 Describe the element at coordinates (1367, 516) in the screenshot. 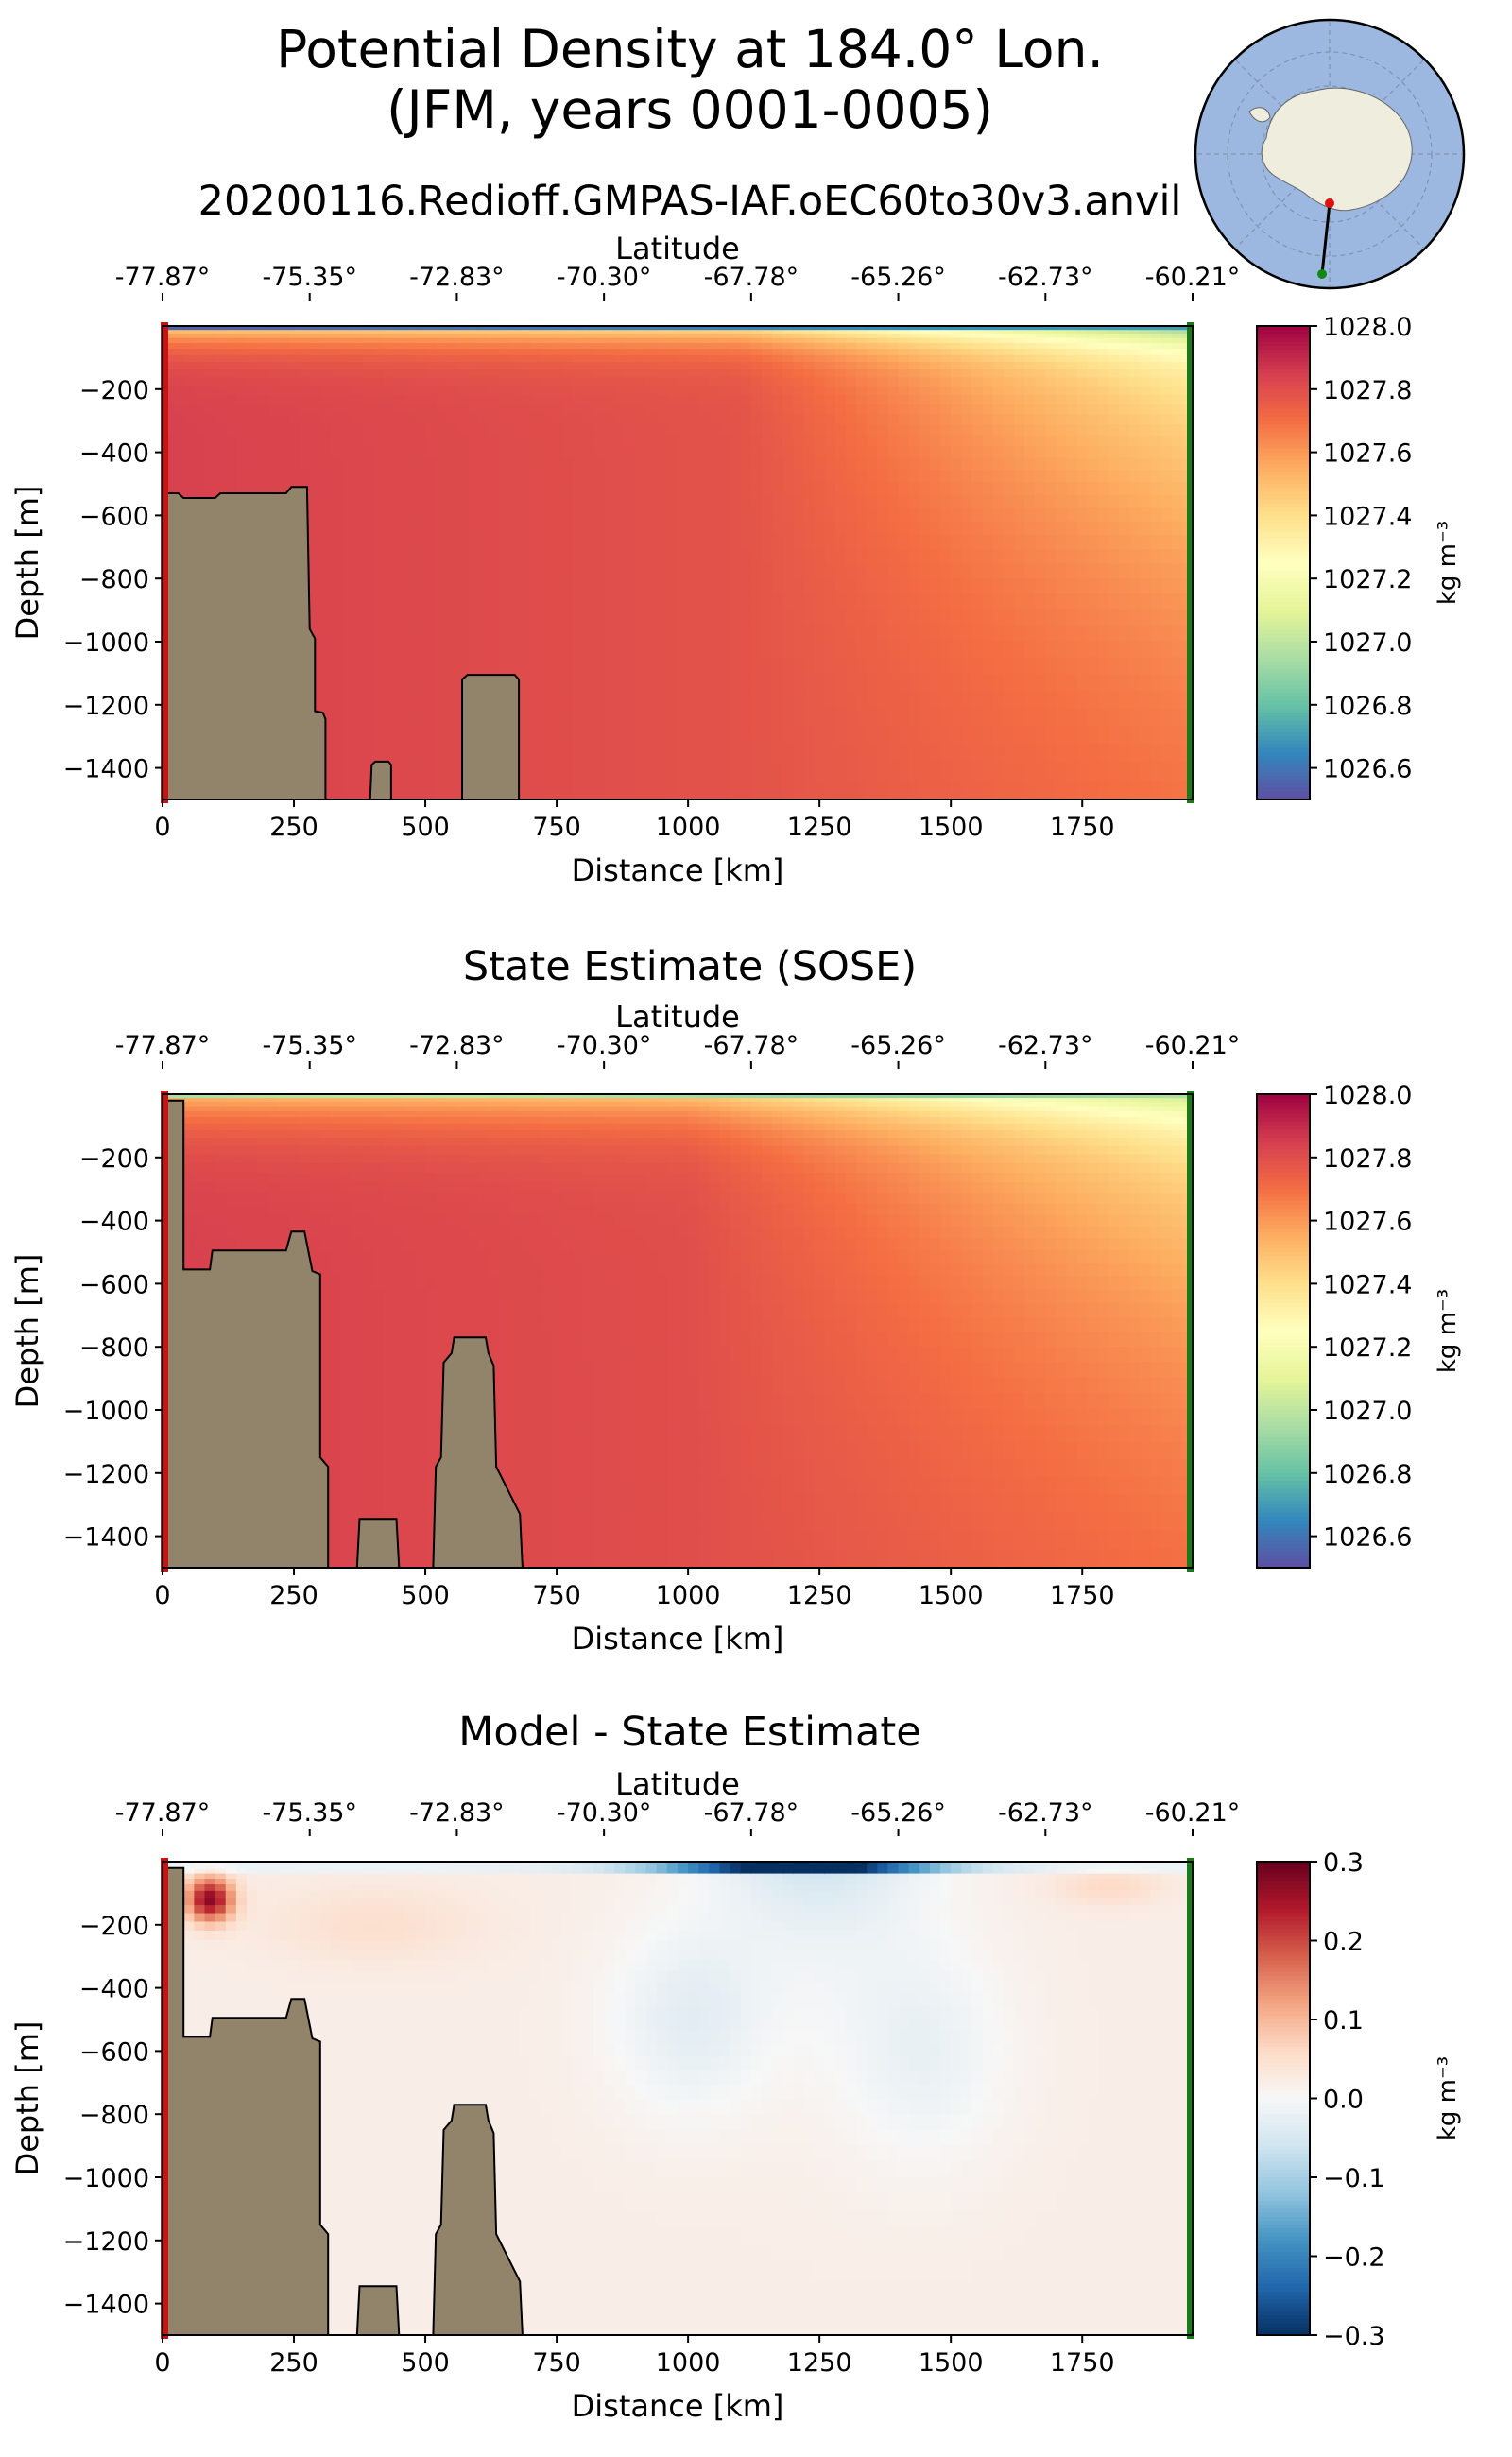

I see `colorbar-tick-label: 1027.4` at that location.